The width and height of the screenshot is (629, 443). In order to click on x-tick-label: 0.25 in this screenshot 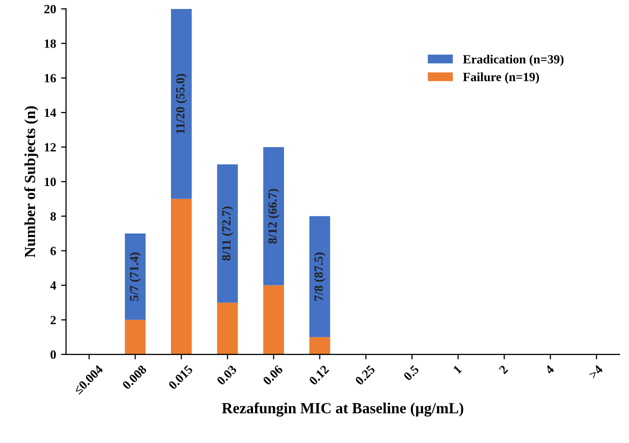, I will do `click(365, 375)`.